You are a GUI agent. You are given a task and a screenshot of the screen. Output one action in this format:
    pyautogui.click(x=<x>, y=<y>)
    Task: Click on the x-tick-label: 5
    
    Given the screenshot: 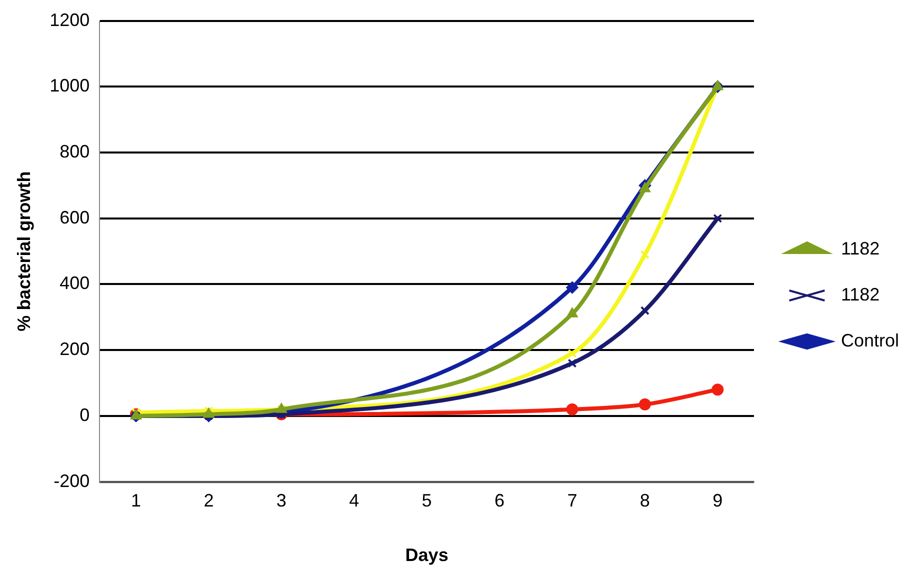 What is the action you would take?
    pyautogui.click(x=427, y=500)
    